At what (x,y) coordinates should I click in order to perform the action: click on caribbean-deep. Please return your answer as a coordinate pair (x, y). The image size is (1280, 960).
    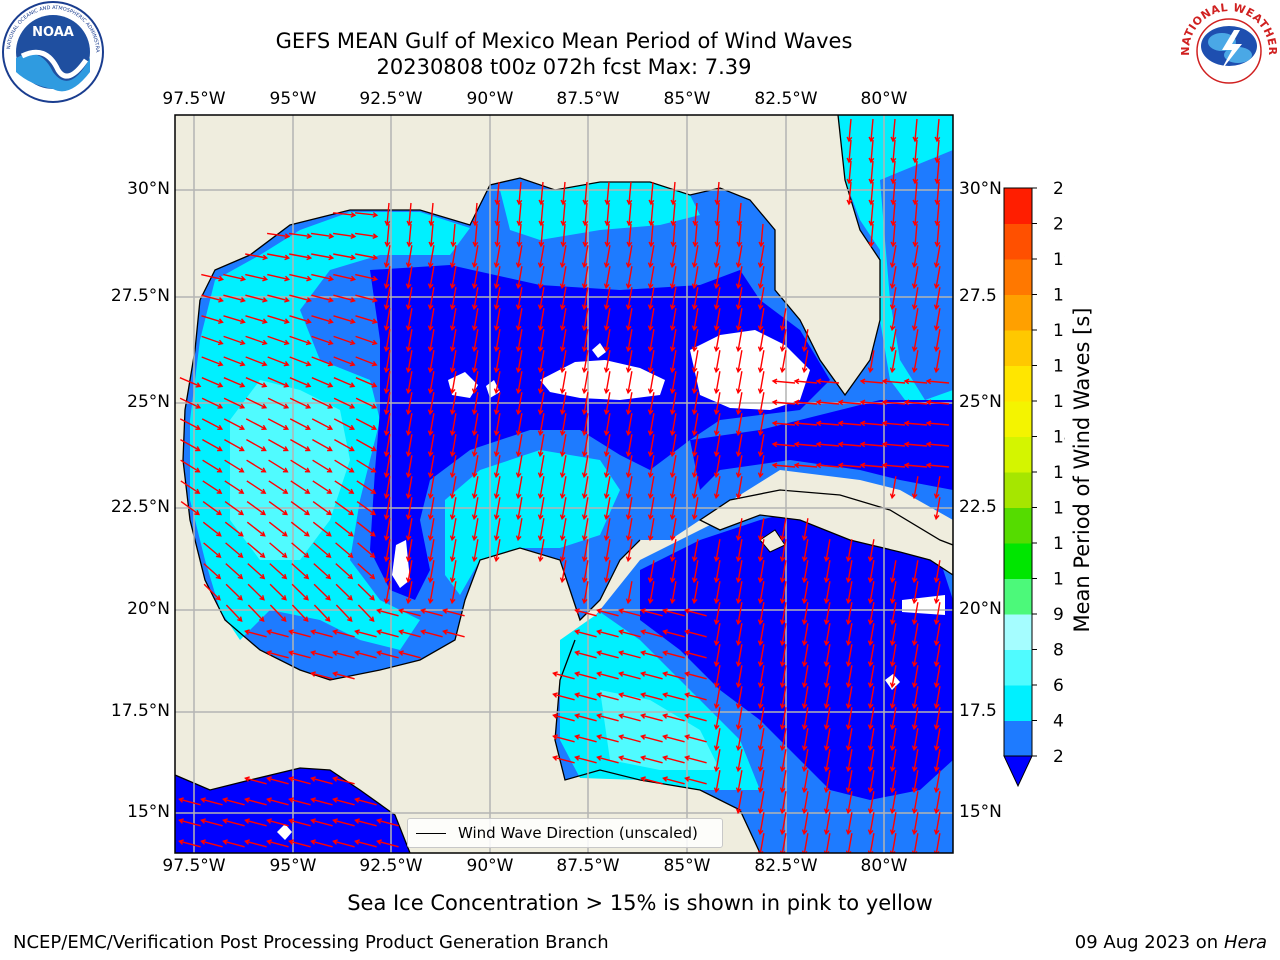
    Looking at the image, I should click on (796, 655).